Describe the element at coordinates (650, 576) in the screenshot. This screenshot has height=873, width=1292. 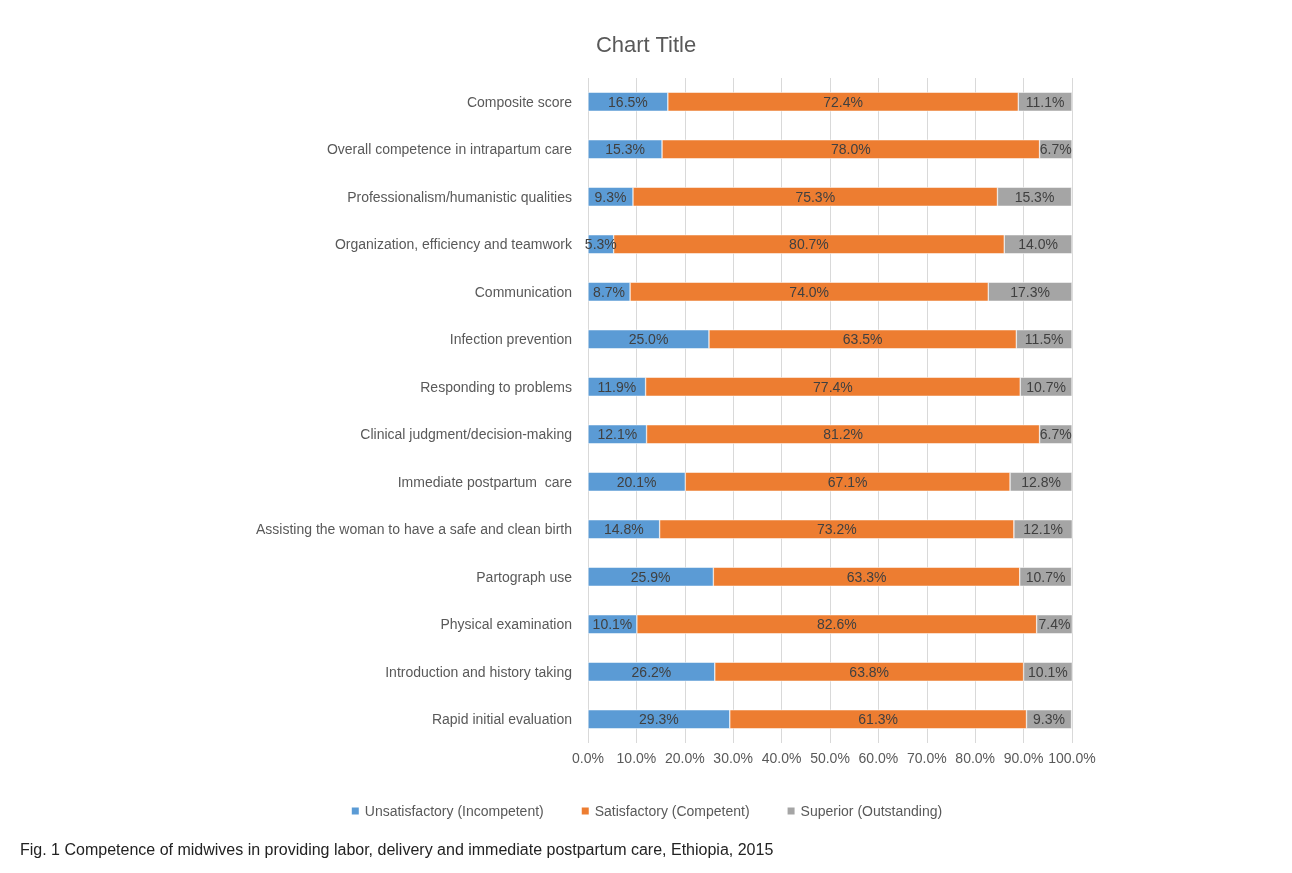
I see `data-label: 25.9%` at that location.